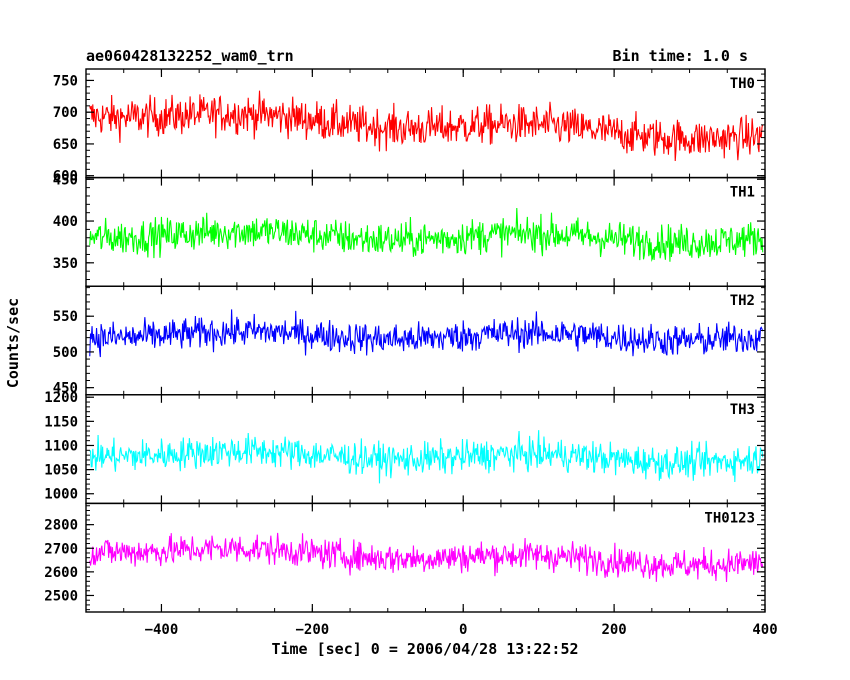 This screenshot has height=680, width=850. I want to click on x-axis-label: Time [sec] 0 = 2006/04/28 13:22:52, so click(424, 649).